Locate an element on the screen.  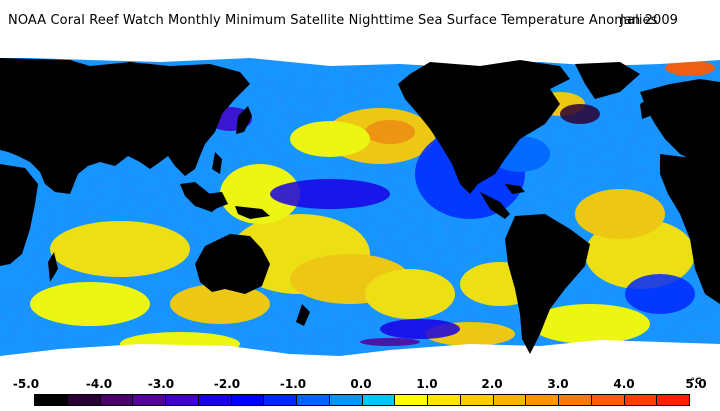
land-central-america is located at coordinates (495, 205).